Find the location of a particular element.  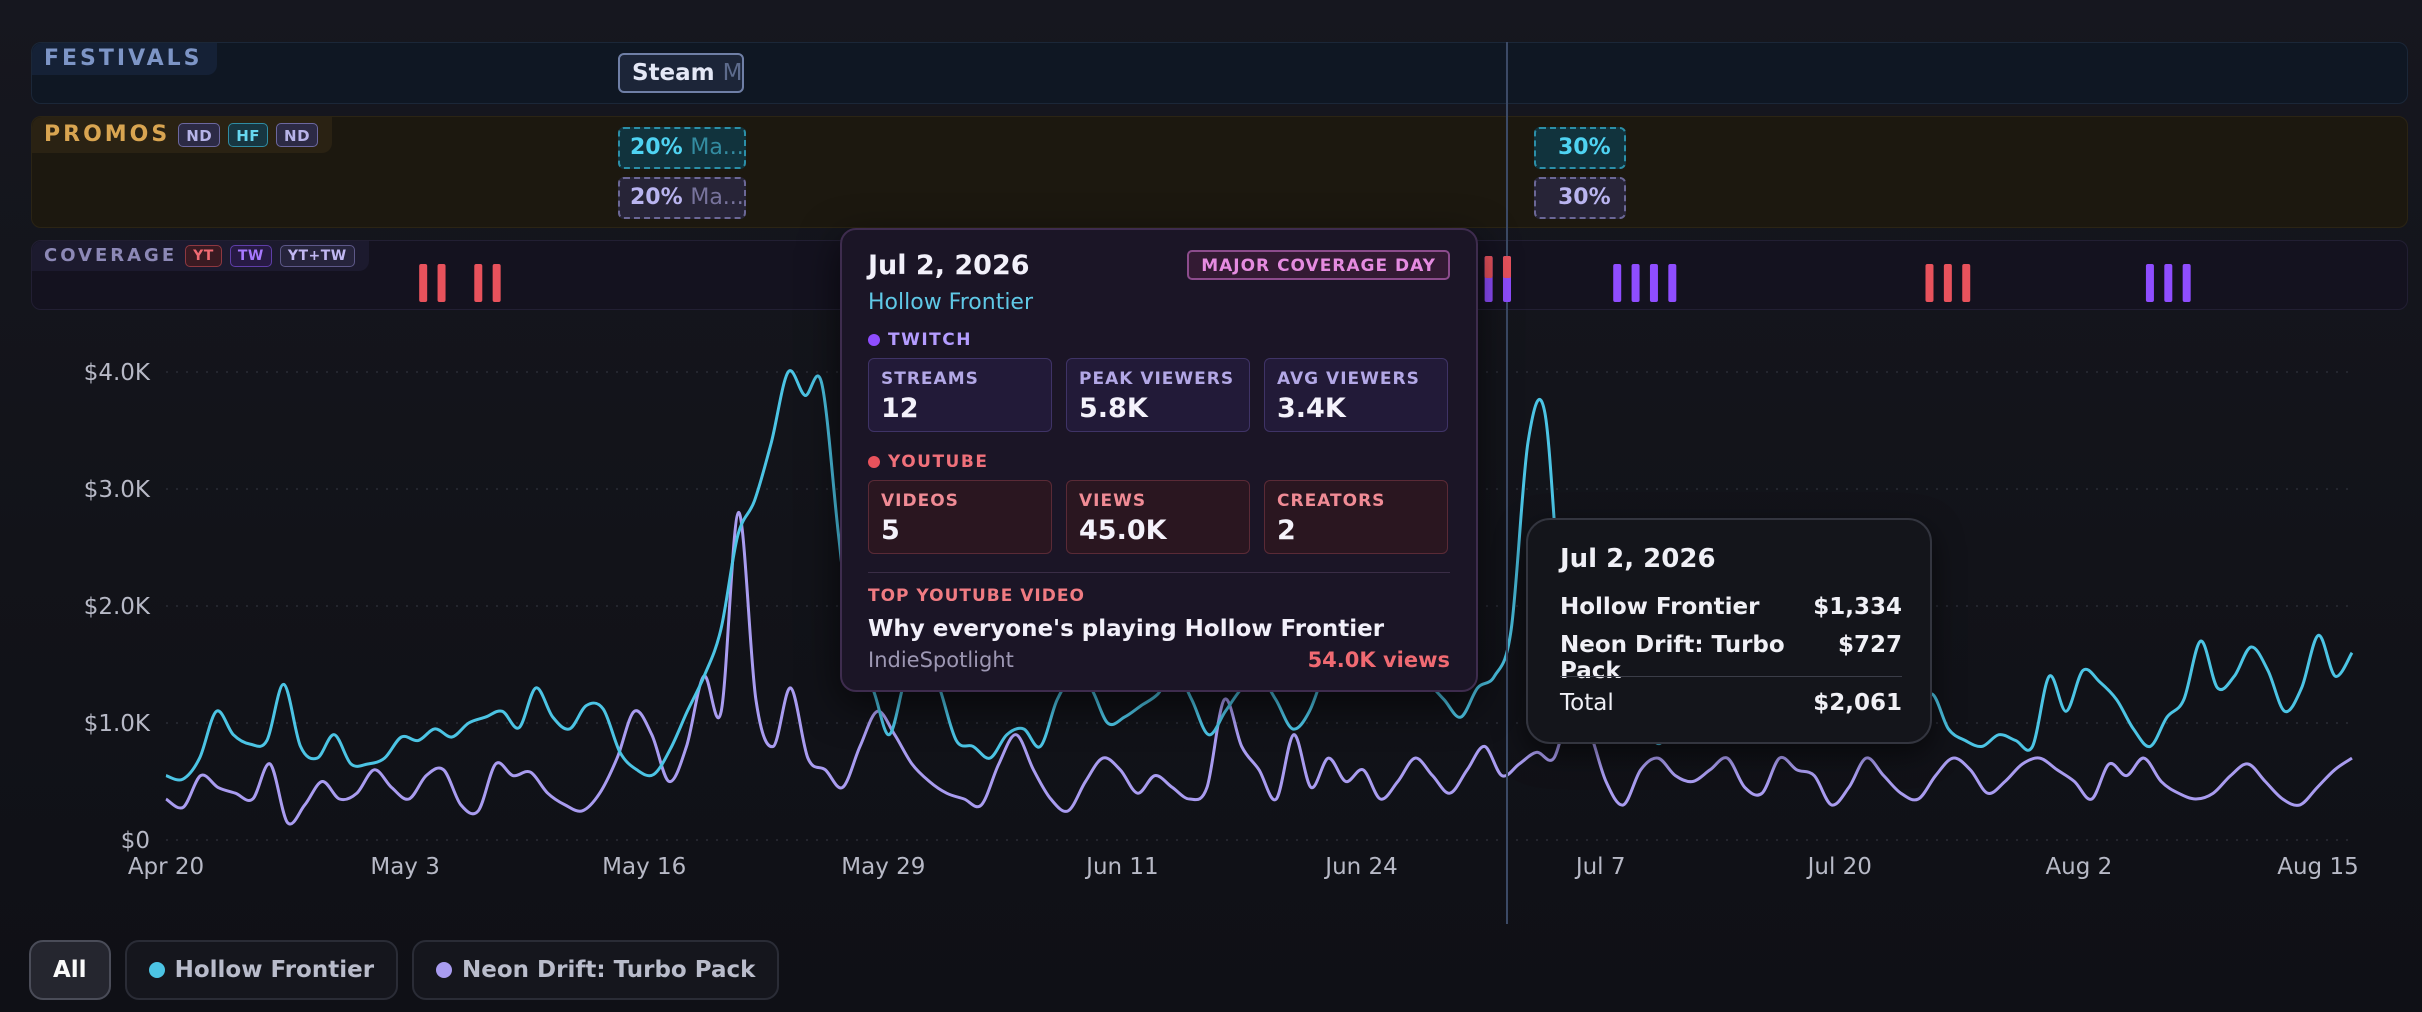

stat-label: AVG VIEWERS is located at coordinates (1348, 379).